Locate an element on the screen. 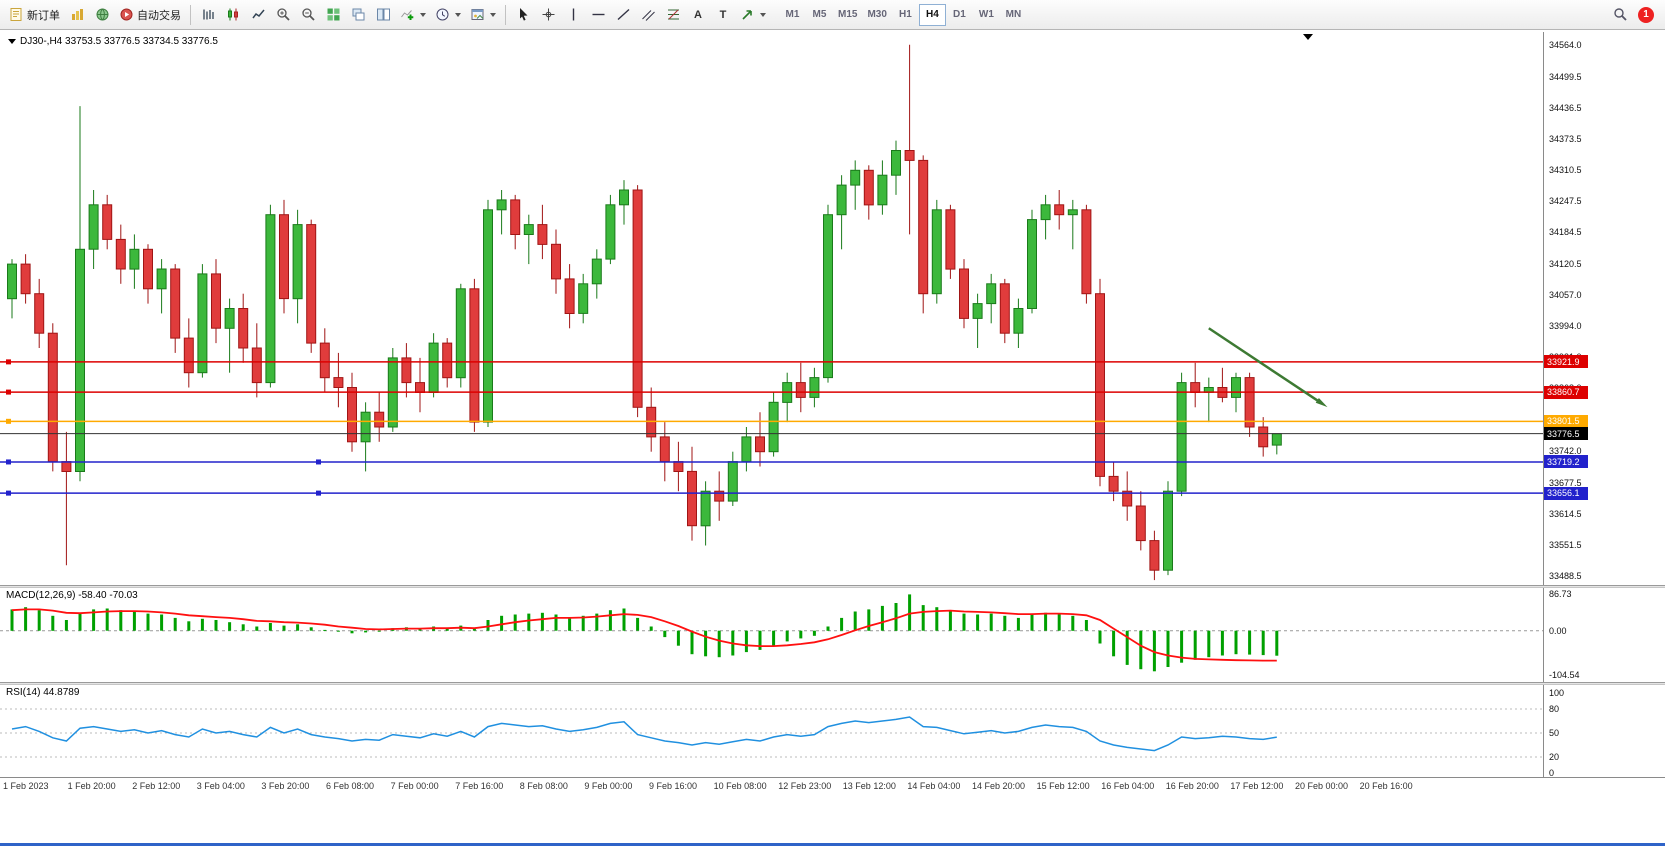 The image size is (1665, 846). horizontal-line-tool-button is located at coordinates (598, 15).